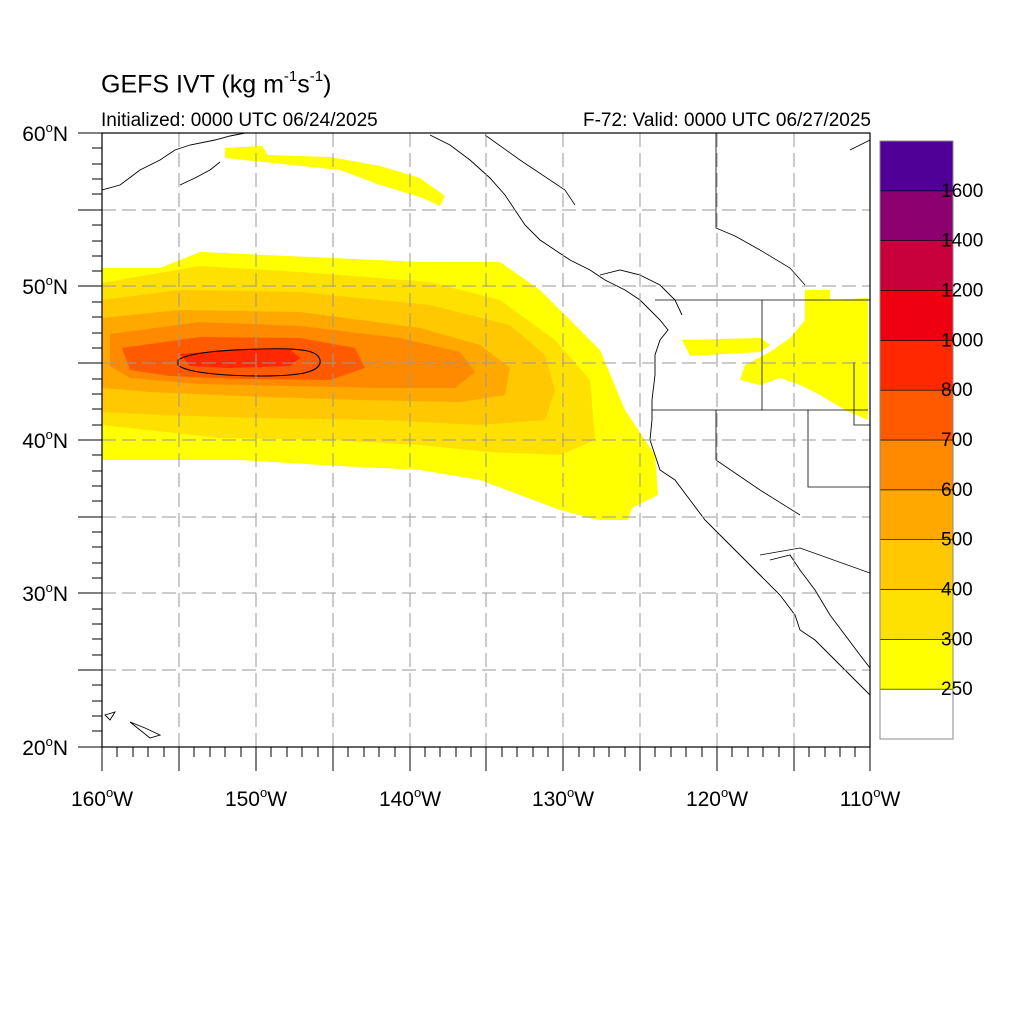 This screenshot has width=1024, height=1024. Describe the element at coordinates (957, 490) in the screenshot. I see `colorbar-label-600: 600` at that location.